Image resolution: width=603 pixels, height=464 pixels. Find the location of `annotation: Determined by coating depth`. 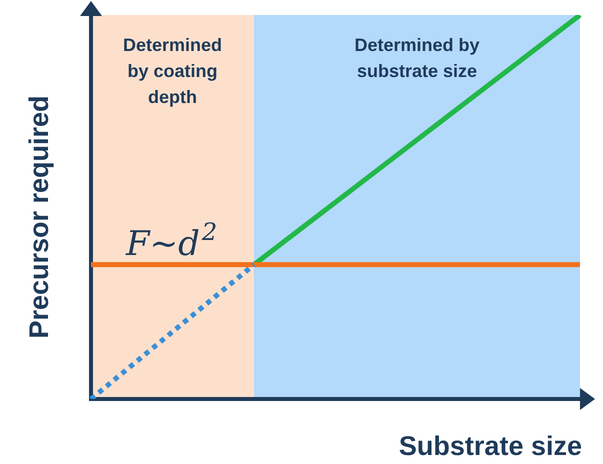

annotation: Determined by coating depth is located at coordinates (172, 70).